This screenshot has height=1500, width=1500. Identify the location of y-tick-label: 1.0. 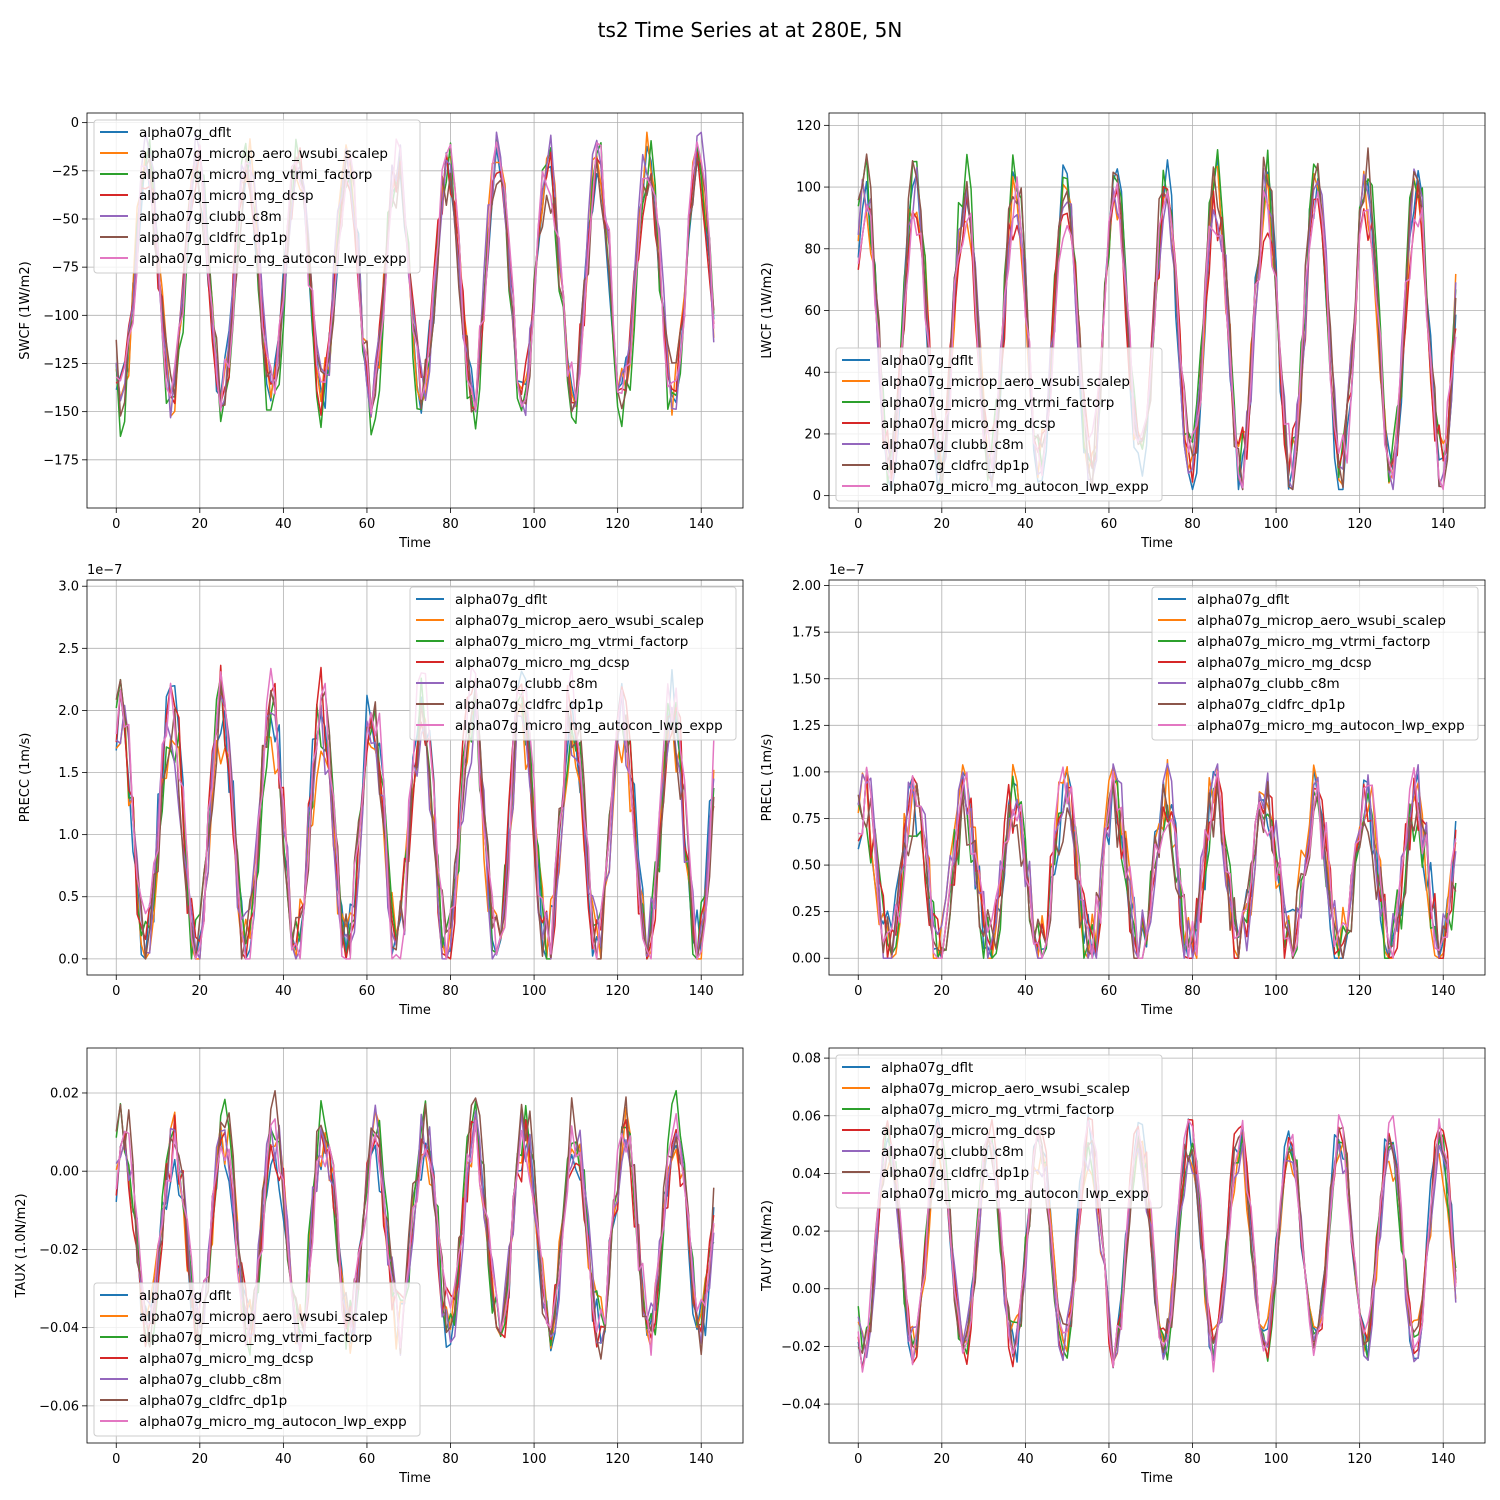
(68, 835).